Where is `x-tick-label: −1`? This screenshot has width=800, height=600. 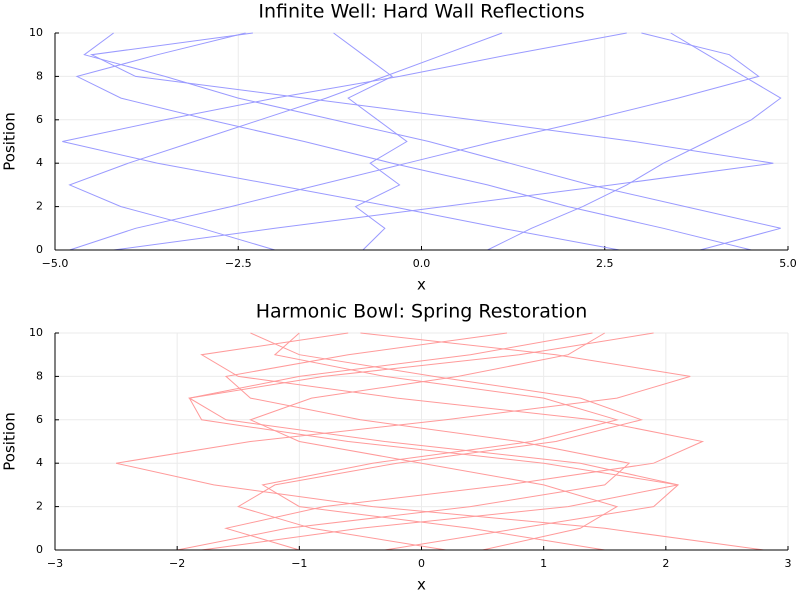 x-tick-label: −1 is located at coordinates (299, 563).